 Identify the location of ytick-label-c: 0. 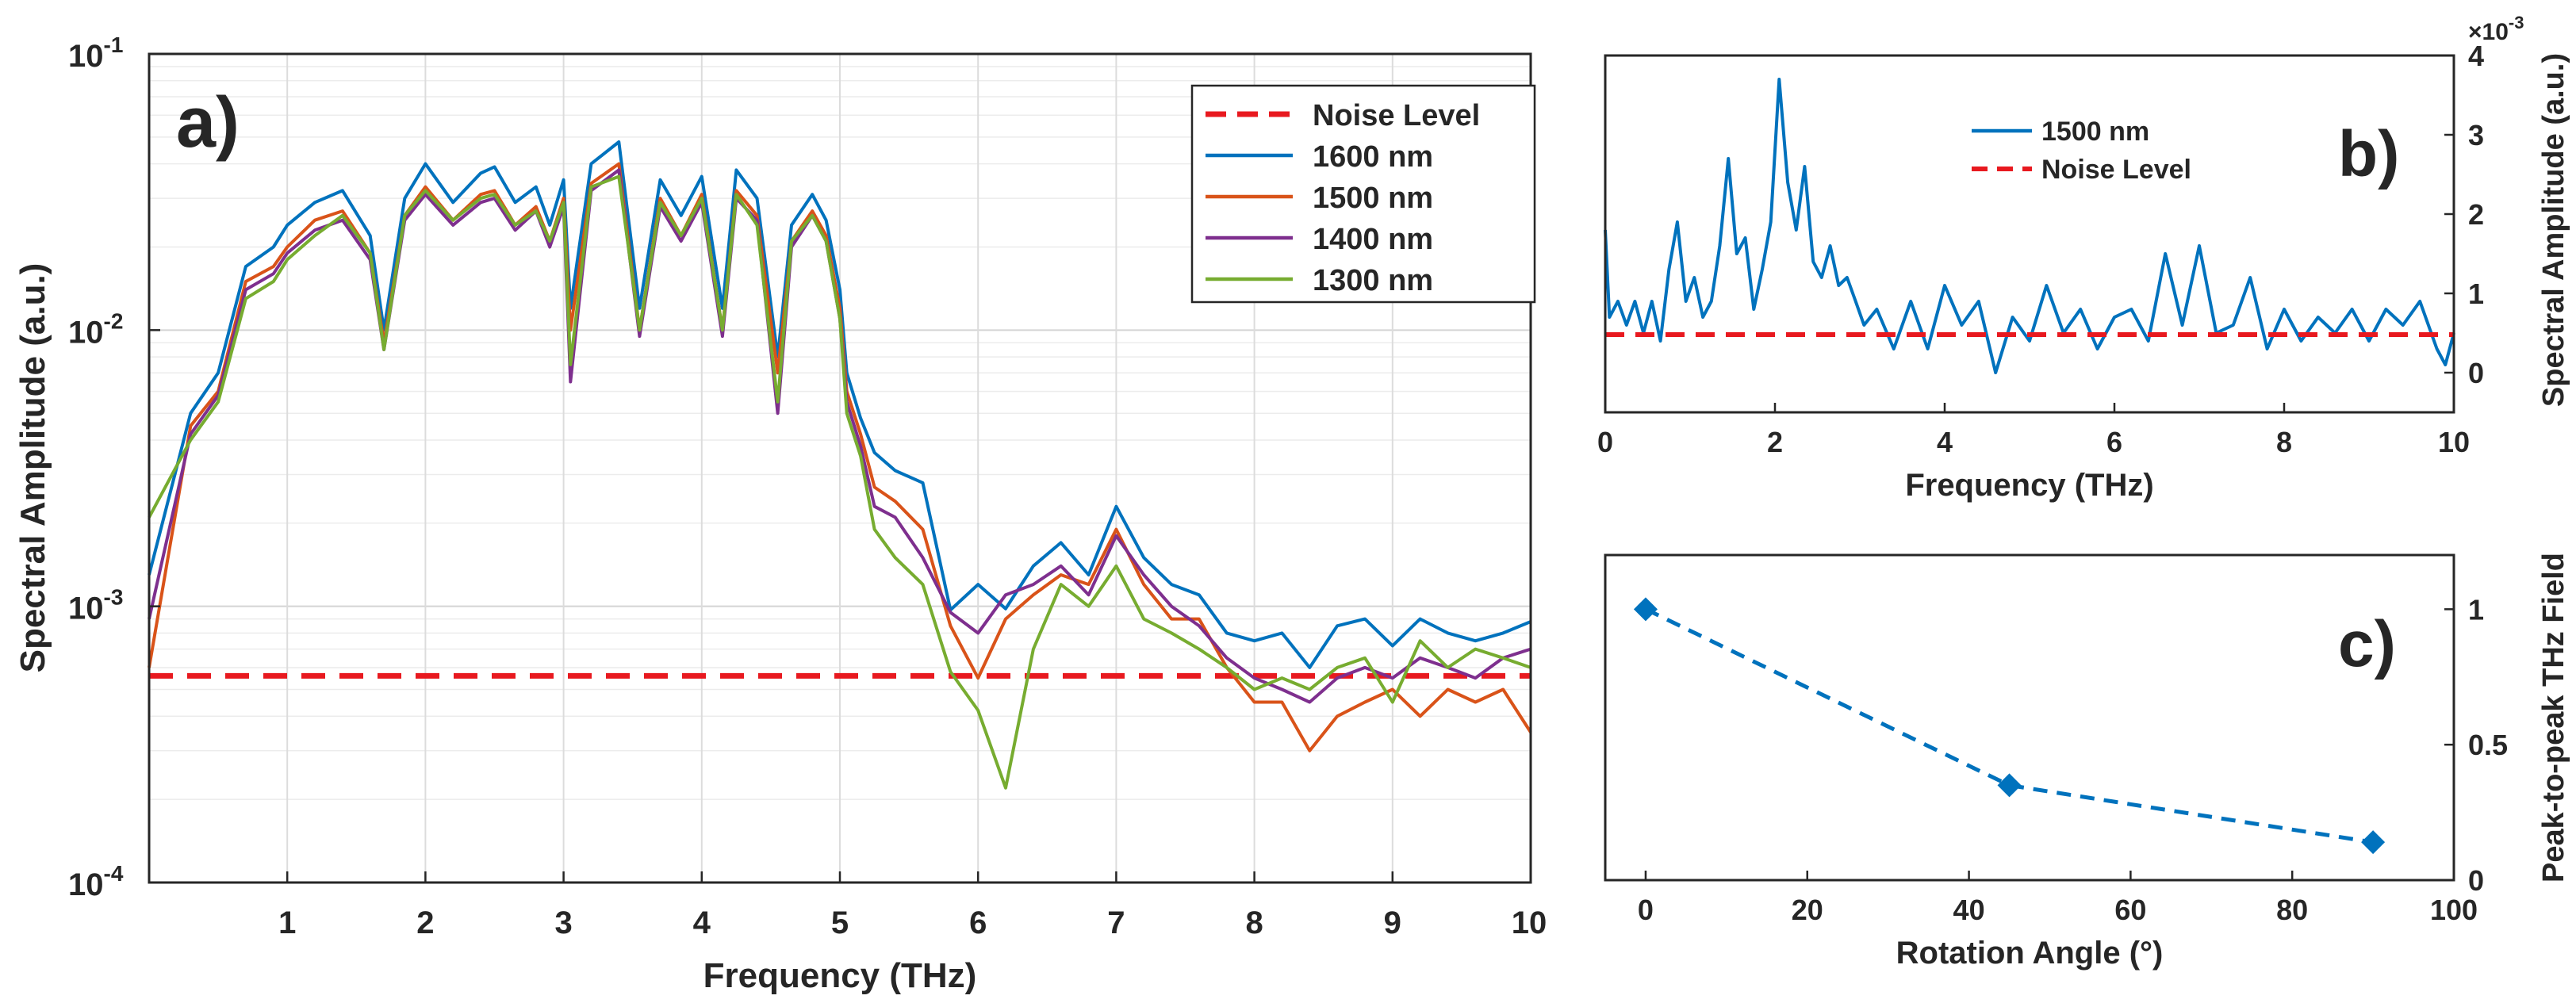
(2476, 880).